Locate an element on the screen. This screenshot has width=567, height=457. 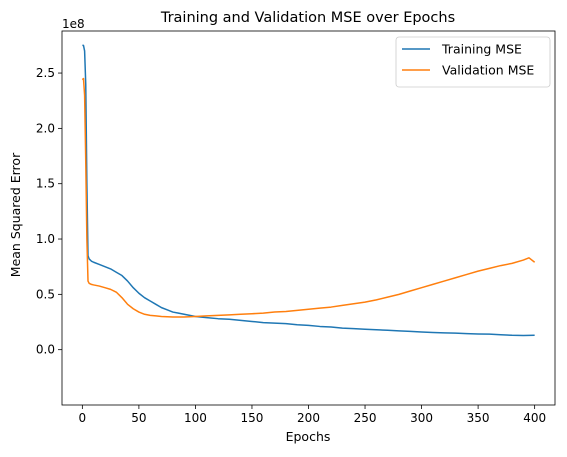
legend: Training MSE Validation MSE is located at coordinates (473, 62).